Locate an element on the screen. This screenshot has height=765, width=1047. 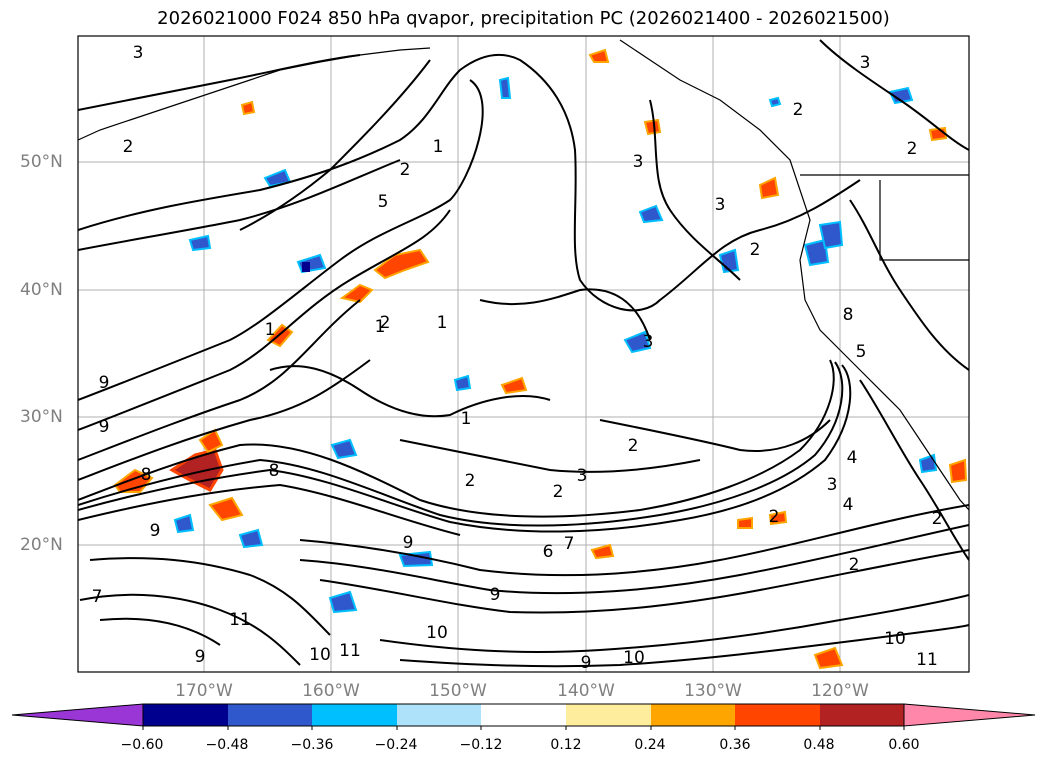
colorbar-tick: 0.36 is located at coordinates (735, 745).